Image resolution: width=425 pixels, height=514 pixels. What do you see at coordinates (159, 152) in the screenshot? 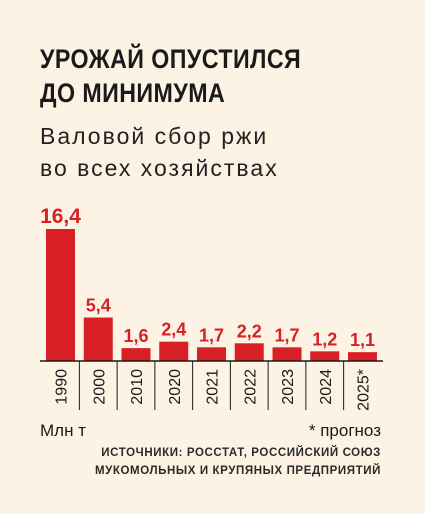
I see `chart-subtitle: Валовой сбор ржи во всех хозяйствах` at bounding box center [159, 152].